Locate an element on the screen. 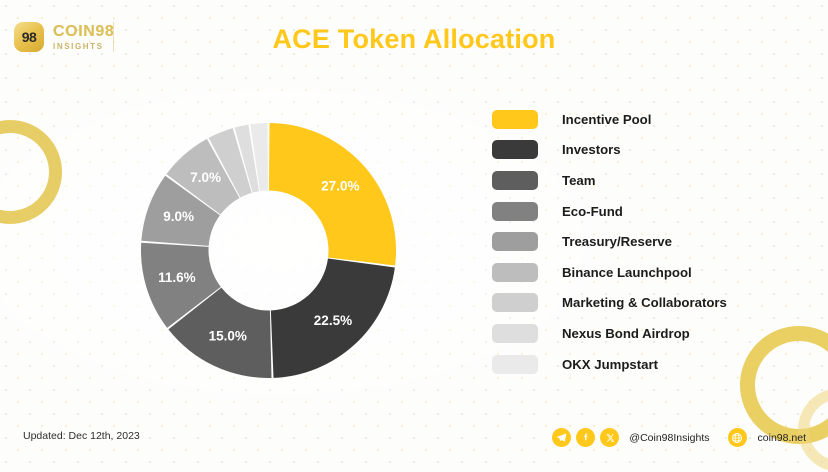  legend-item: Binance Launchpool is located at coordinates (609, 272).